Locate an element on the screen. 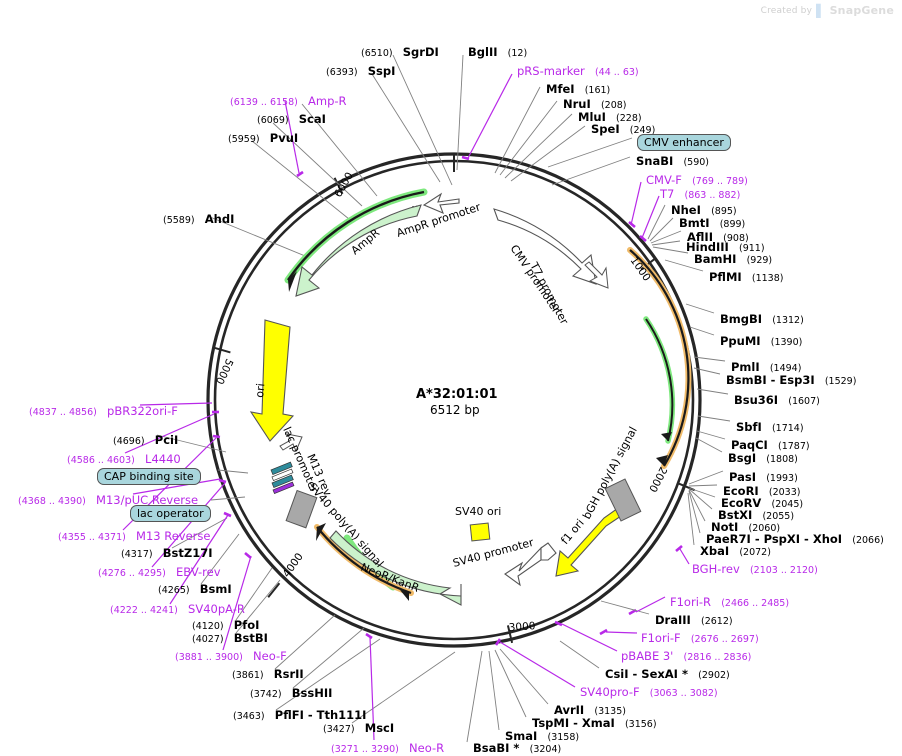 The width and height of the screenshot is (902, 756). enzyme-site-label: (4317) BstZ17I is located at coordinates (167, 552).